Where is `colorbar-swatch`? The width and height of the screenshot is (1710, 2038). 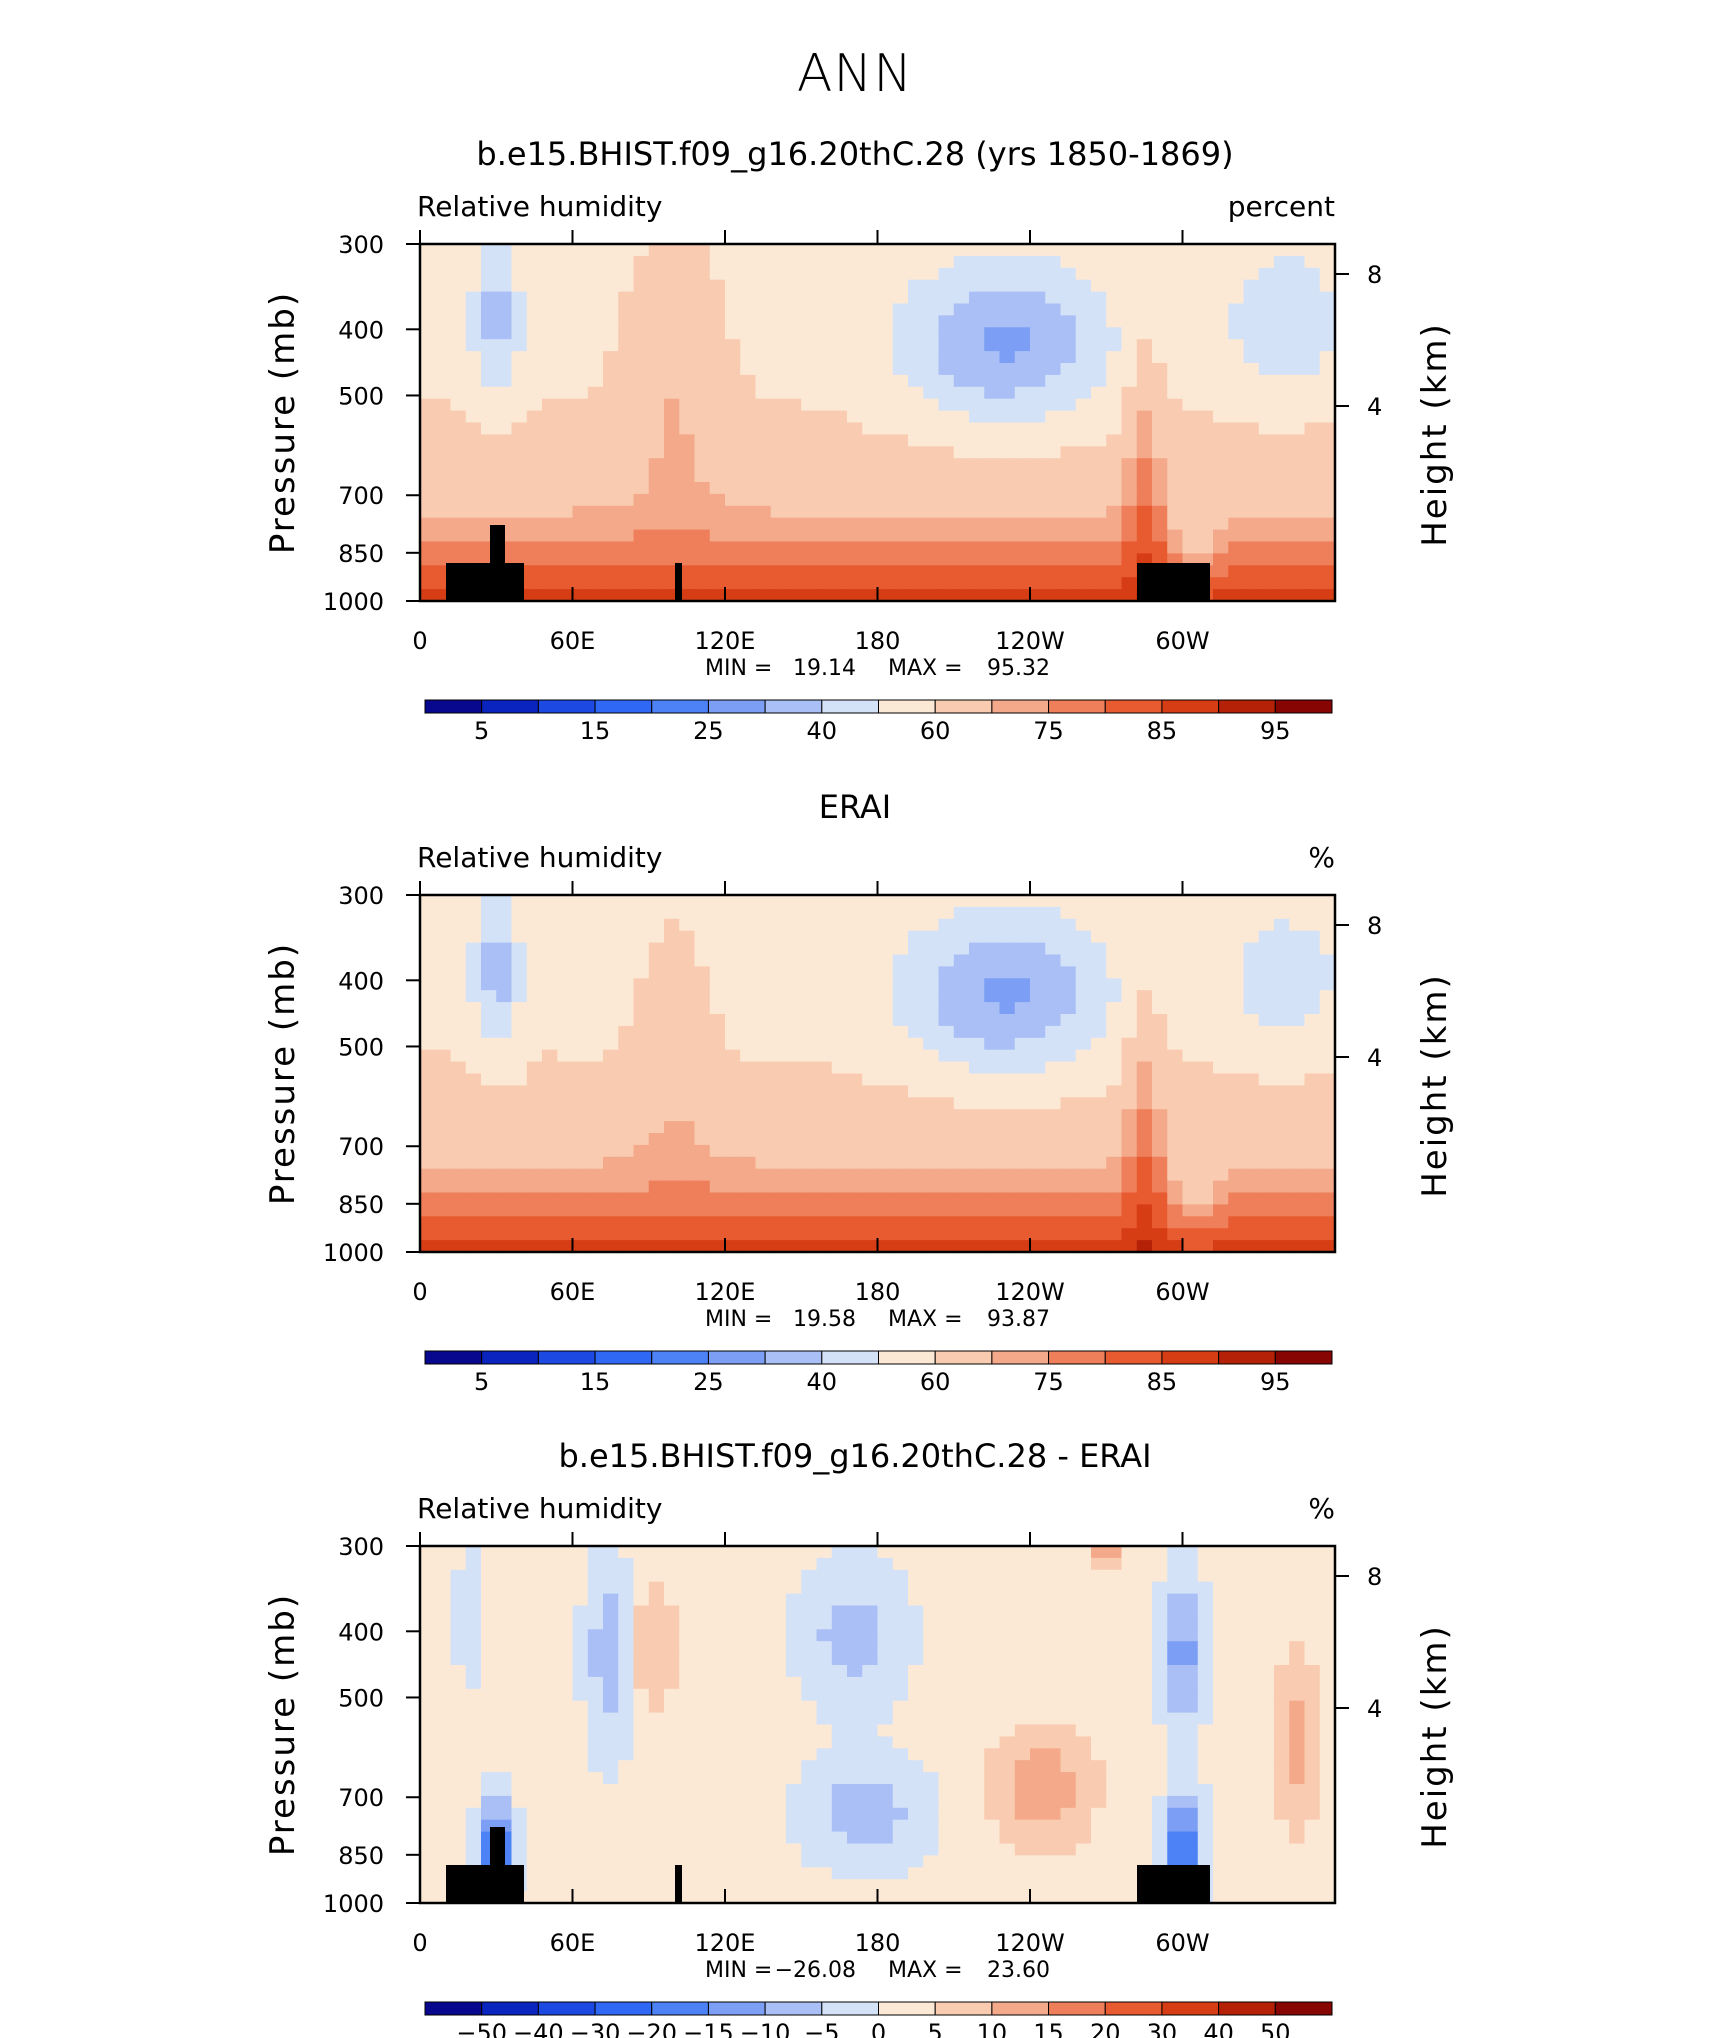 colorbar-swatch is located at coordinates (1133, 1357).